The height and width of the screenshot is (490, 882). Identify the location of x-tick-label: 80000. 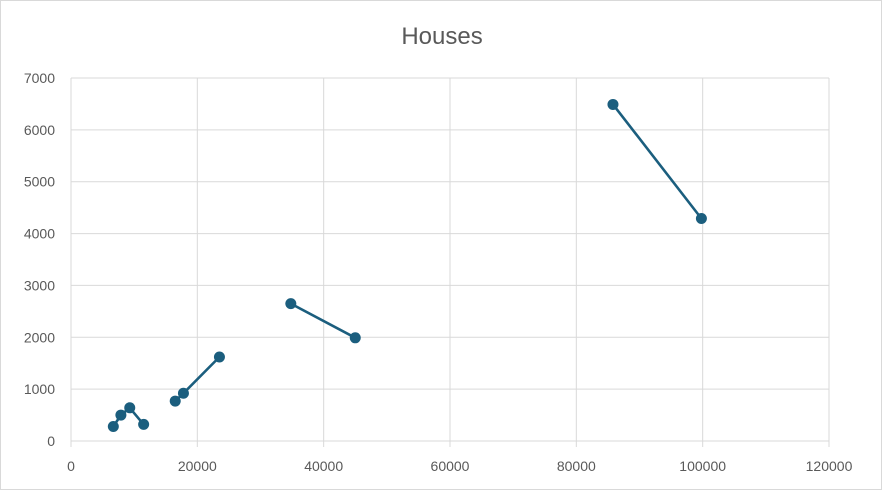
(576, 466).